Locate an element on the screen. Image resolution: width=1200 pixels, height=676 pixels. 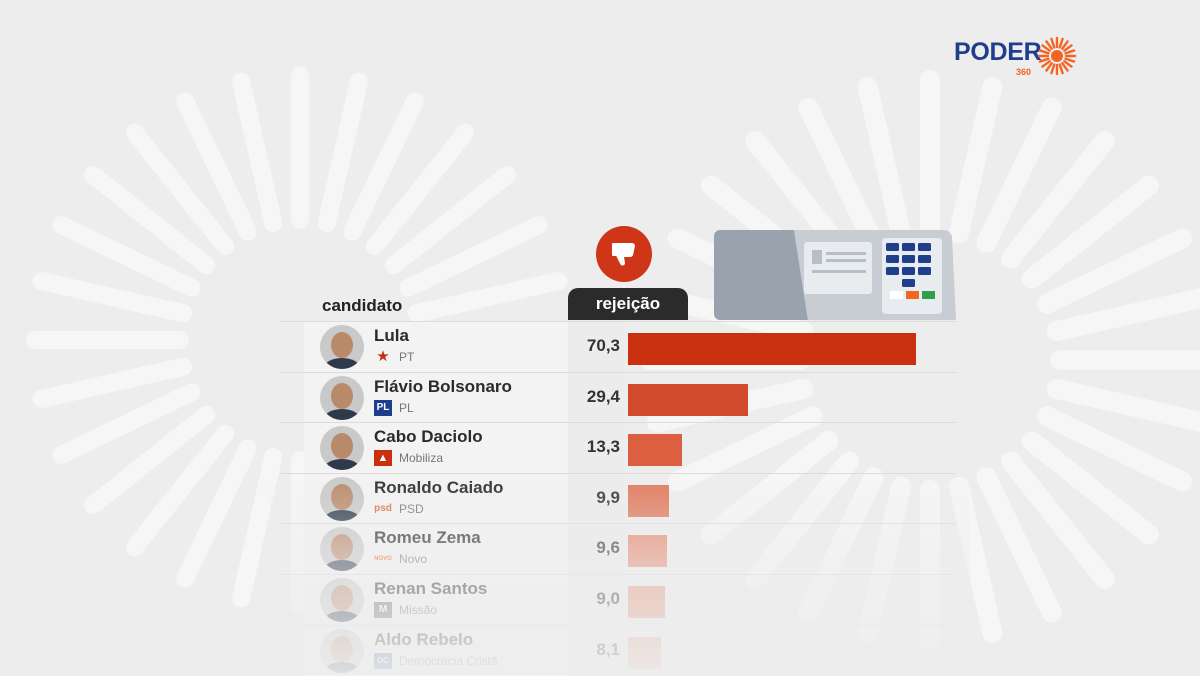
value-label: 70,3 is located at coordinates (603, 345).